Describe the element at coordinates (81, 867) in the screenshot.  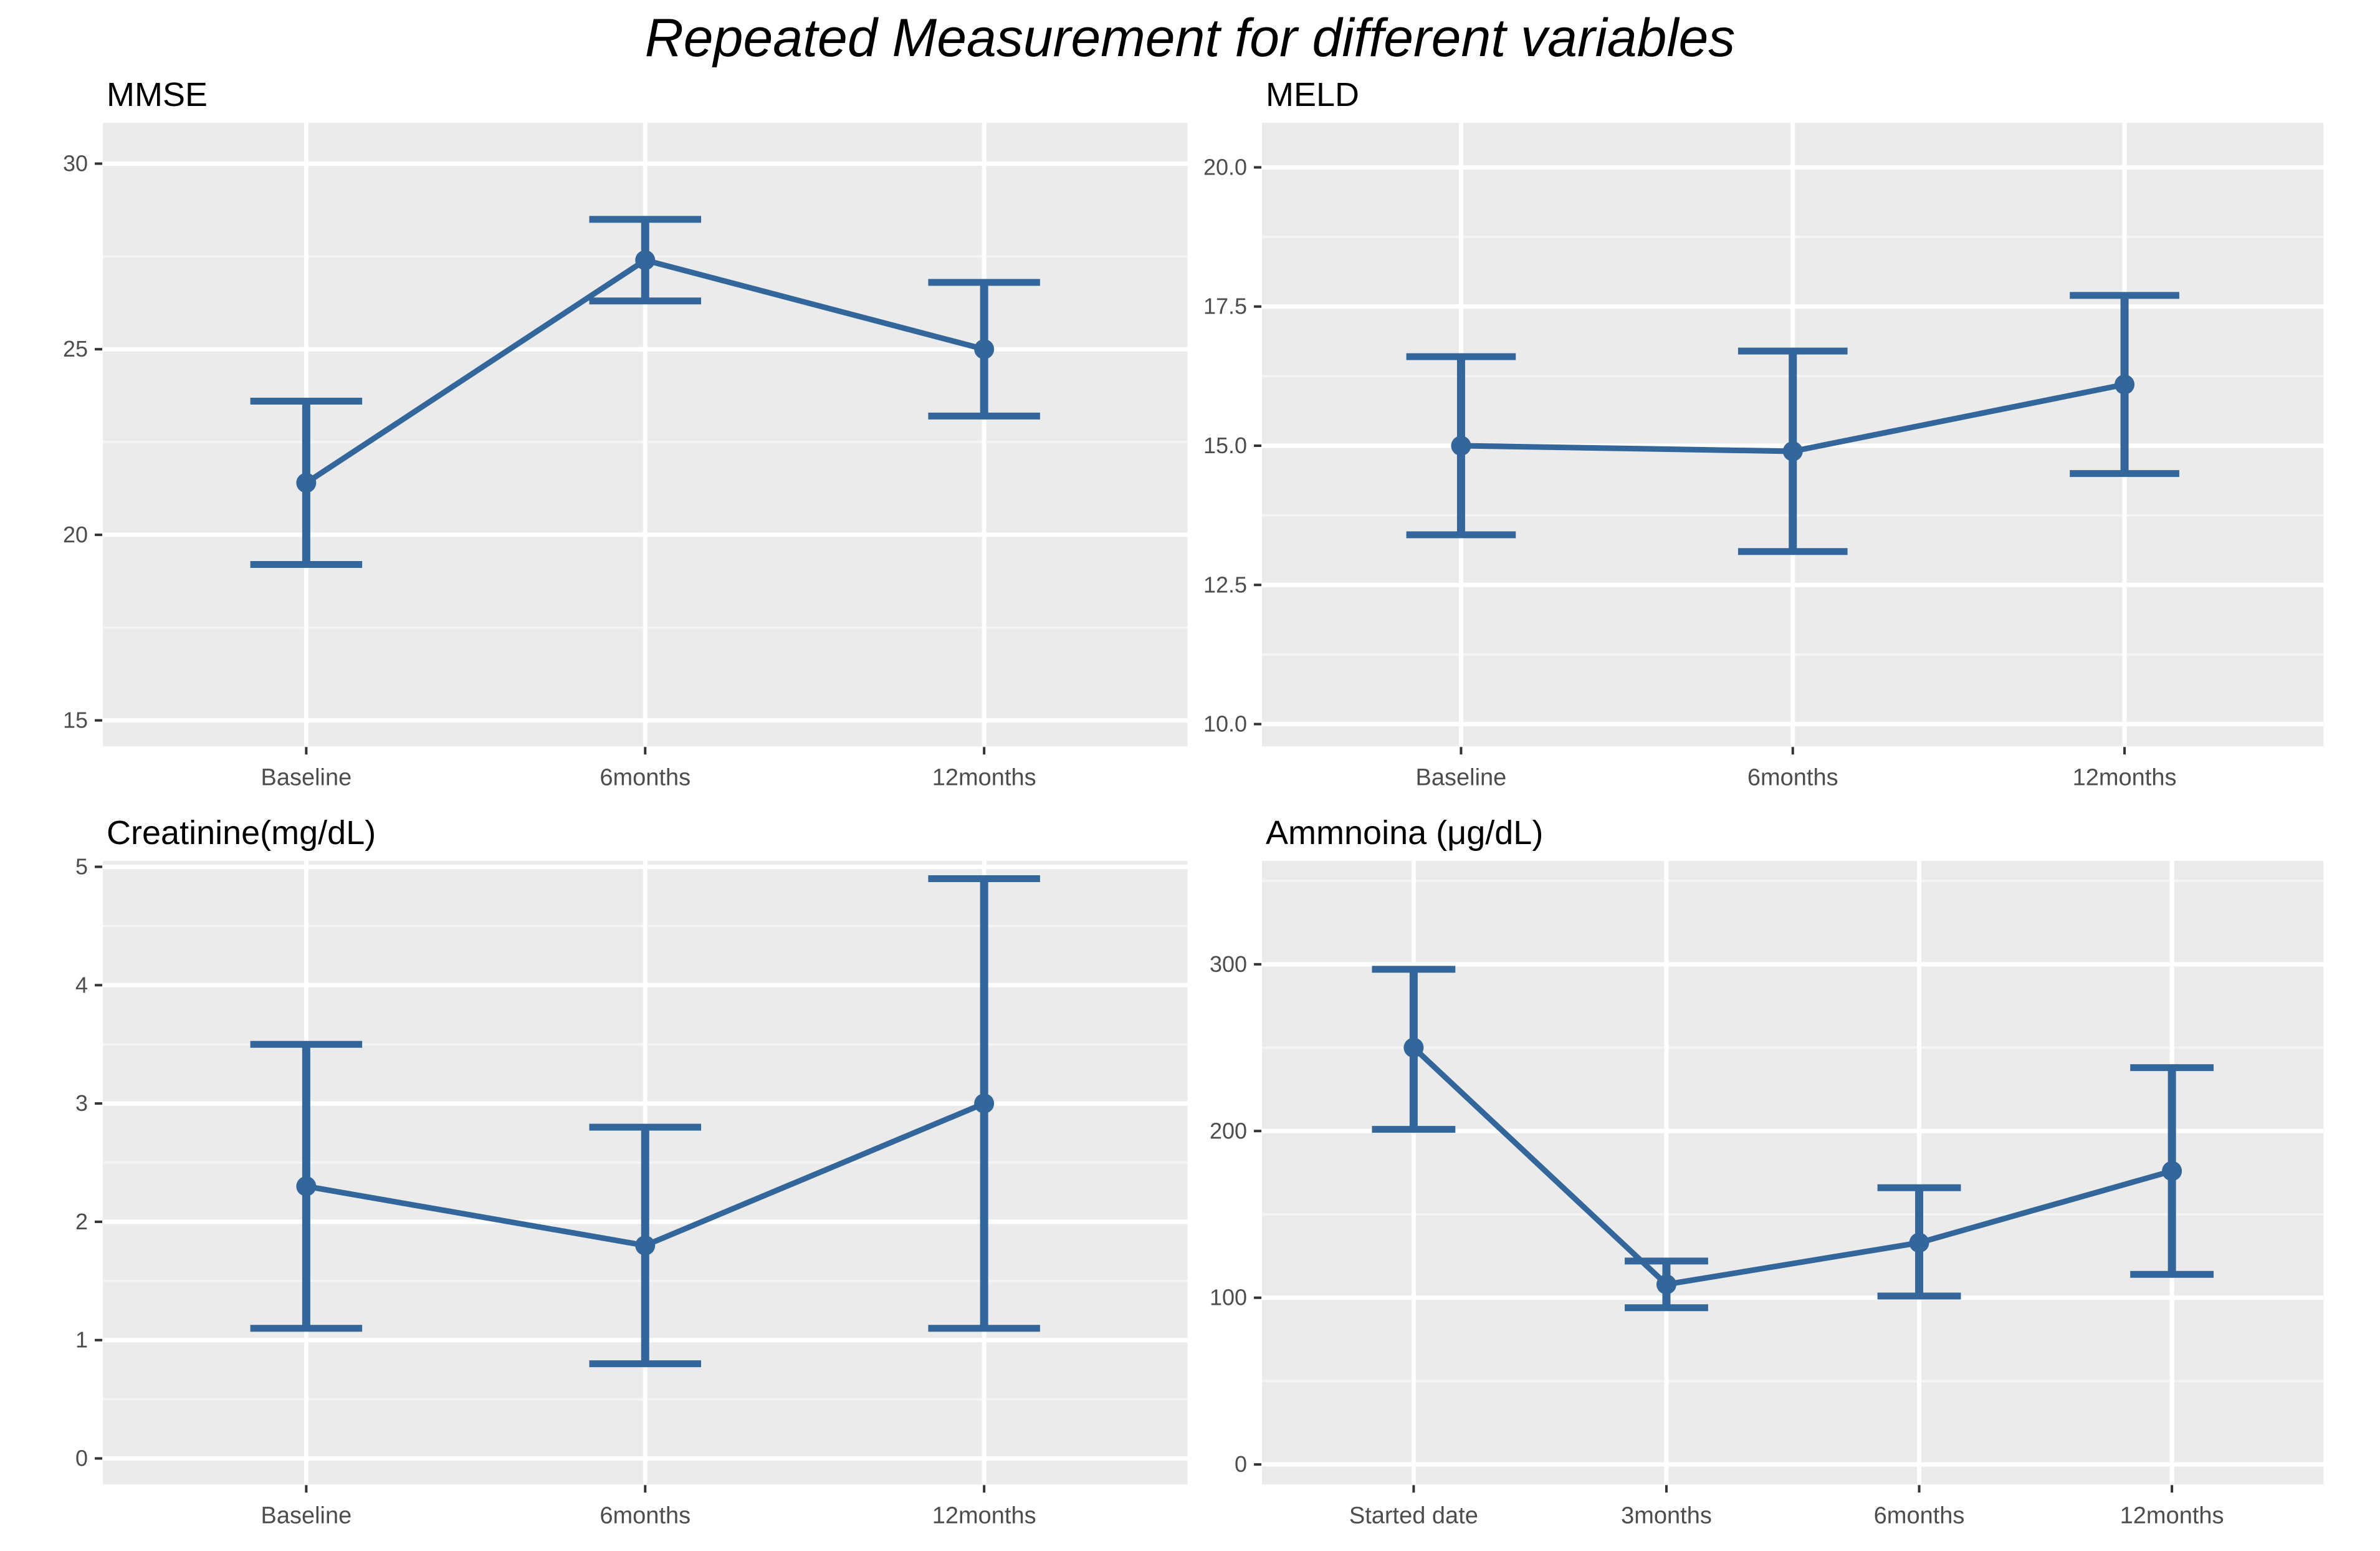
I see `y-tick-label: 5` at that location.